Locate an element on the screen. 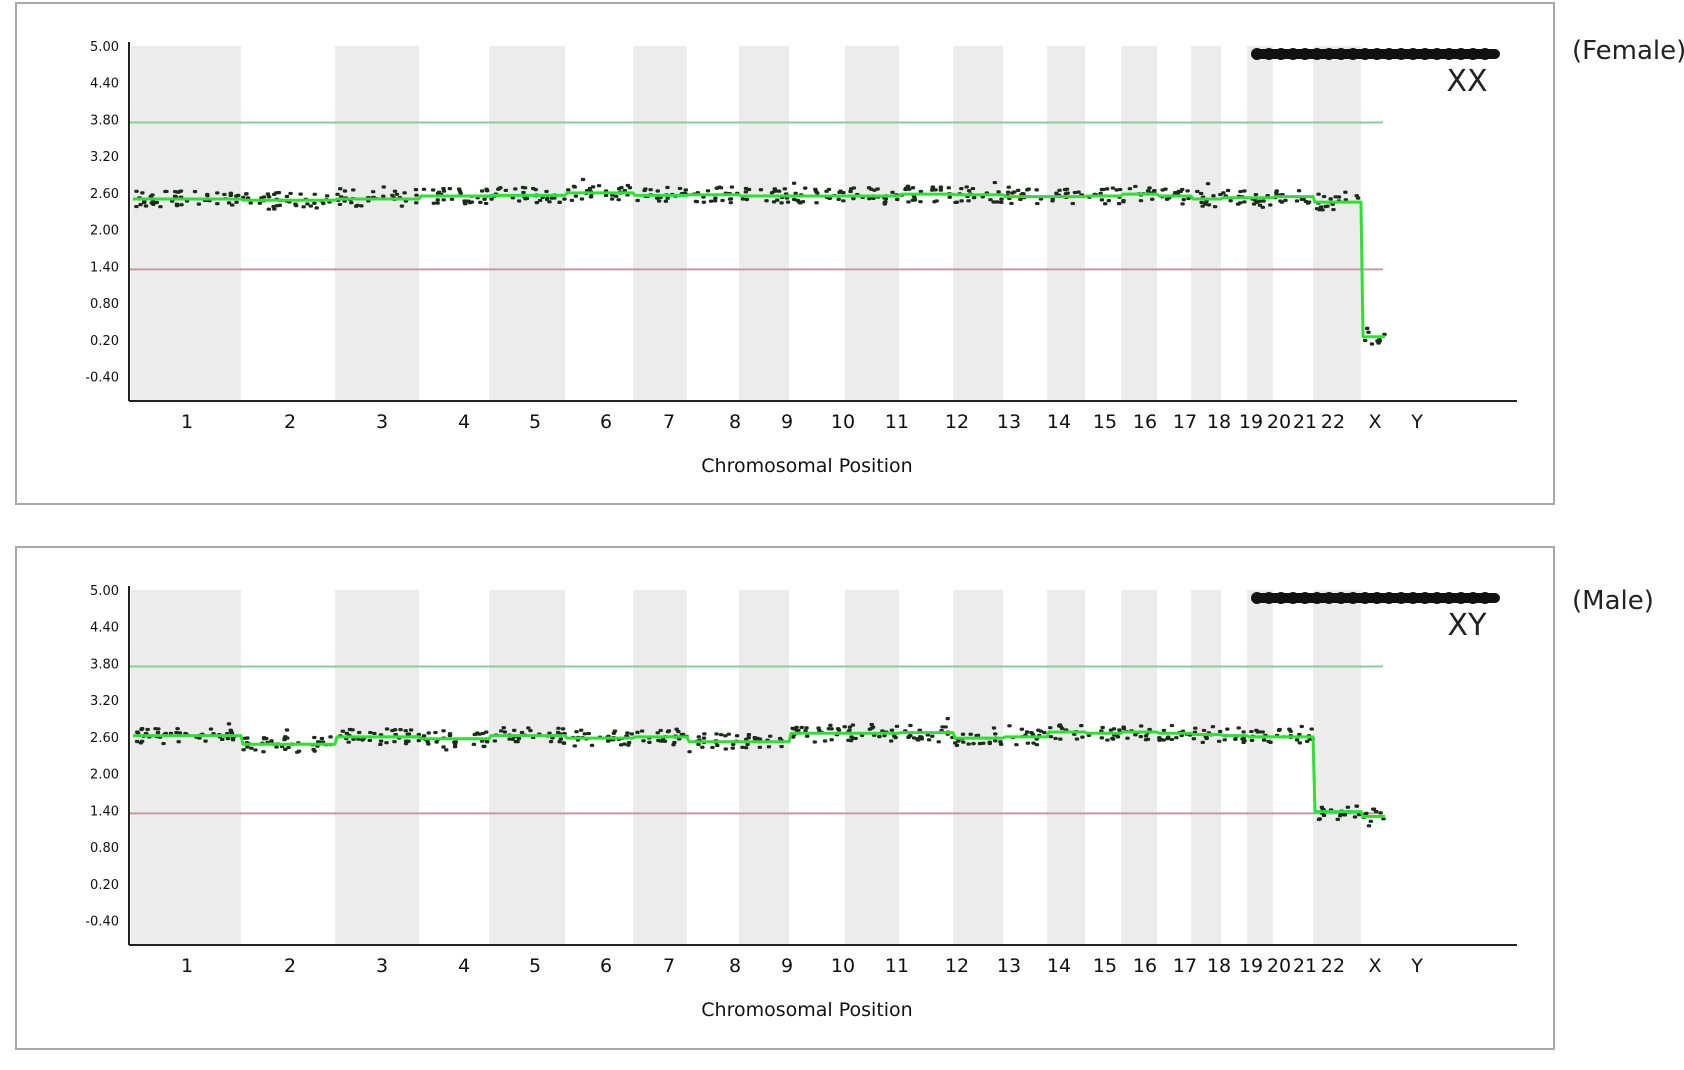  y-tick-label: -0.40 is located at coordinates (102, 378).